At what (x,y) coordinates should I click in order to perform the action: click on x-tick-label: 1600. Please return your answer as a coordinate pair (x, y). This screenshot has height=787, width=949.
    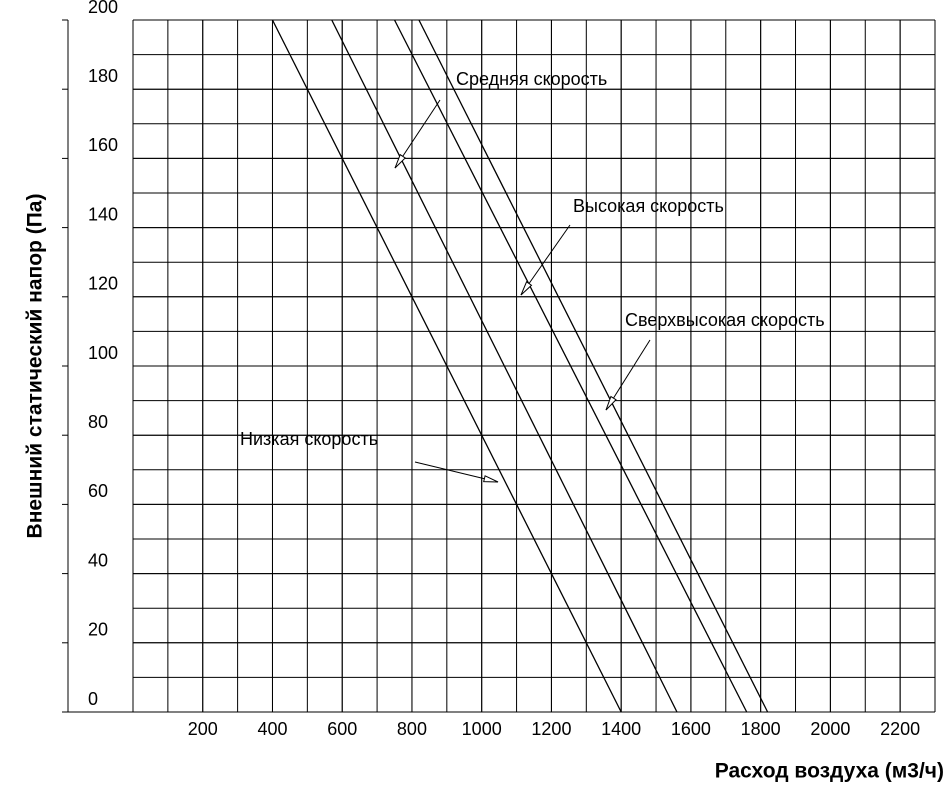
    Looking at the image, I should click on (691, 729).